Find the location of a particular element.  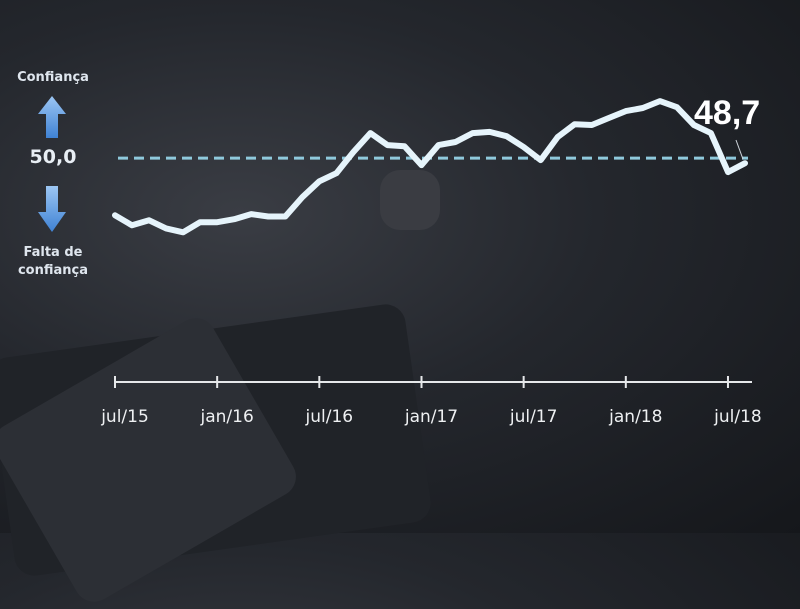

up-arrow-icon is located at coordinates (52, 117).